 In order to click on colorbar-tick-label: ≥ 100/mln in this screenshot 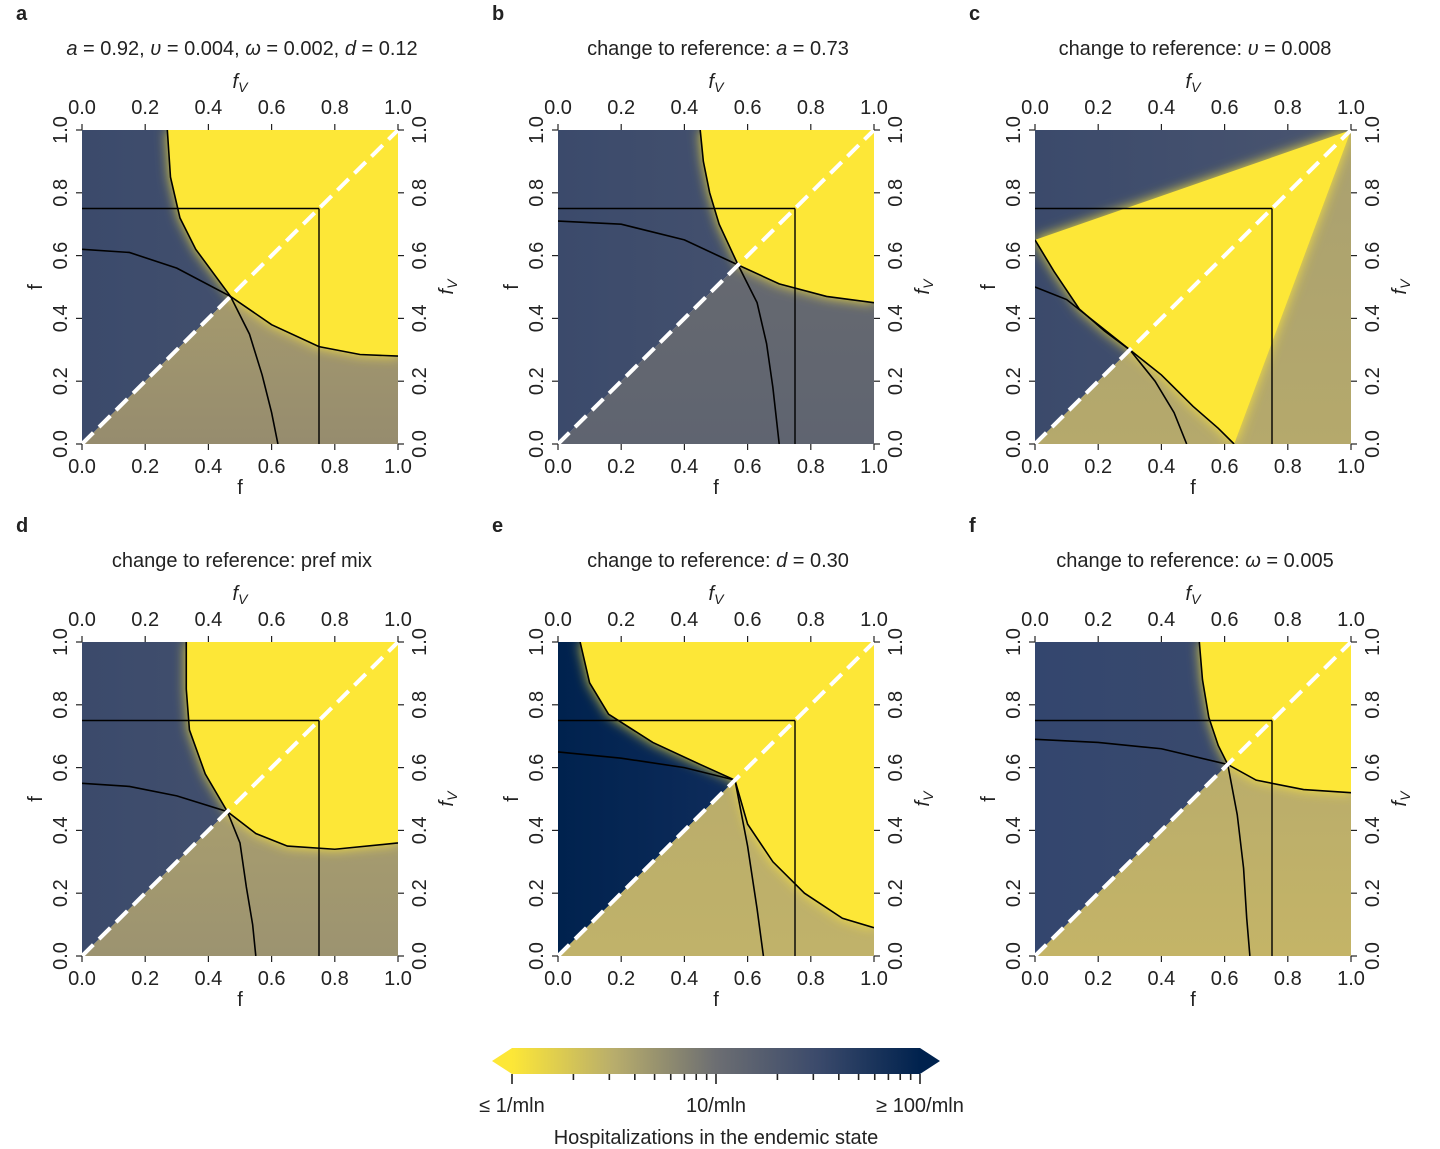, I will do `click(920, 1106)`.